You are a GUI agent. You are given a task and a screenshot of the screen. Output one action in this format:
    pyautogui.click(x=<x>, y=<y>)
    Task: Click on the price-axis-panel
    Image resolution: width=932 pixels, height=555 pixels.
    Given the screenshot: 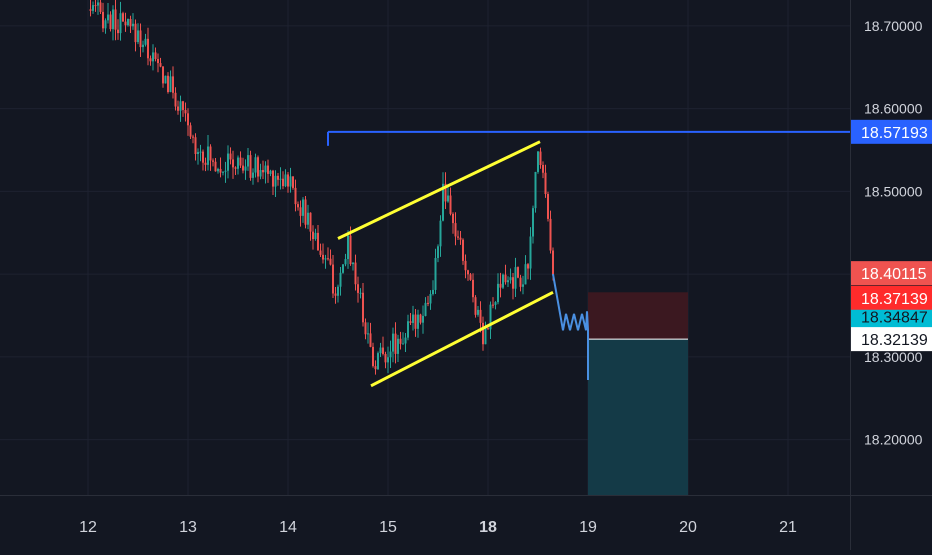 What is the action you would take?
    pyautogui.click(x=891, y=247)
    